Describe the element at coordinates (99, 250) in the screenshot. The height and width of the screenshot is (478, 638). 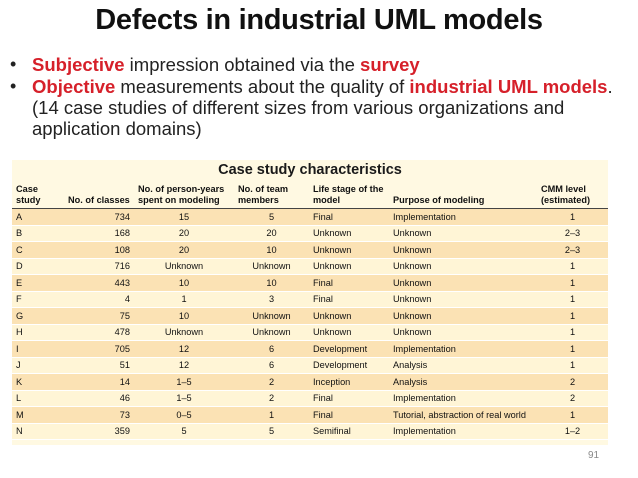
I see `table-cell: 108` at that location.